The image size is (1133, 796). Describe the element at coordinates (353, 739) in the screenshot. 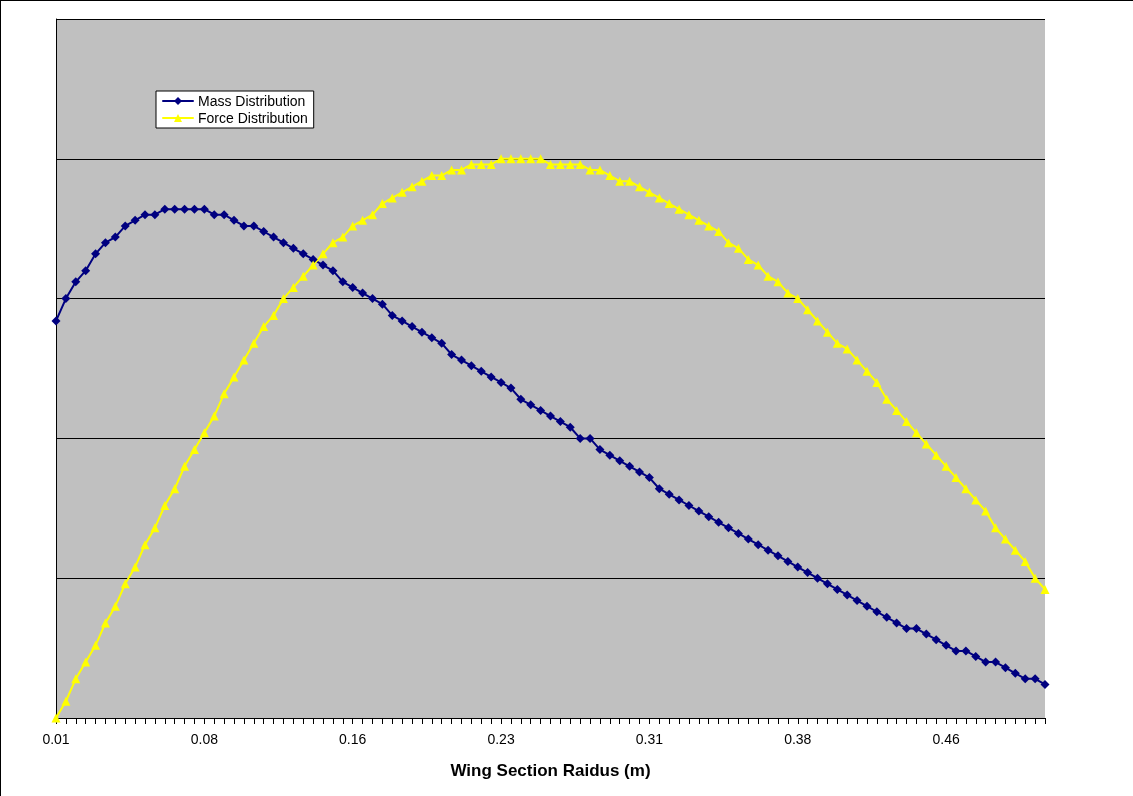

I see `x-tick-label: 0.16` at that location.